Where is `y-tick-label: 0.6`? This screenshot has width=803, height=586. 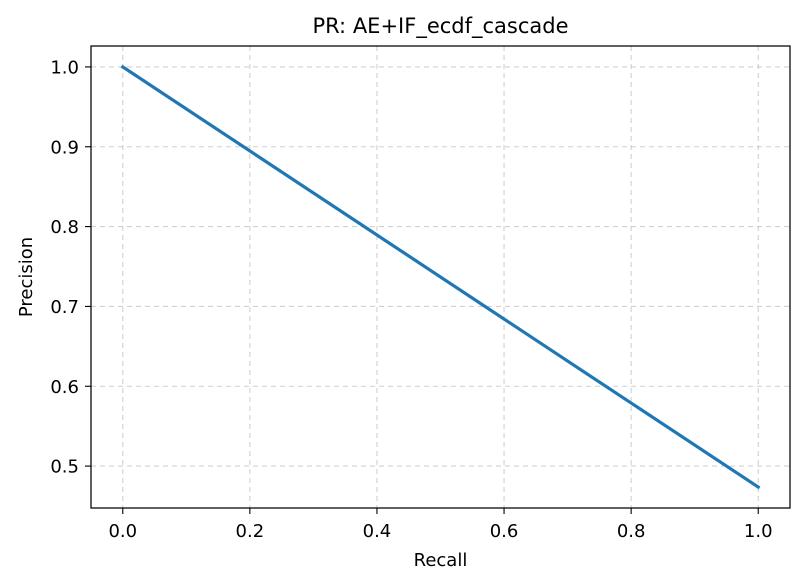
y-tick-label: 0.6 is located at coordinates (64, 387).